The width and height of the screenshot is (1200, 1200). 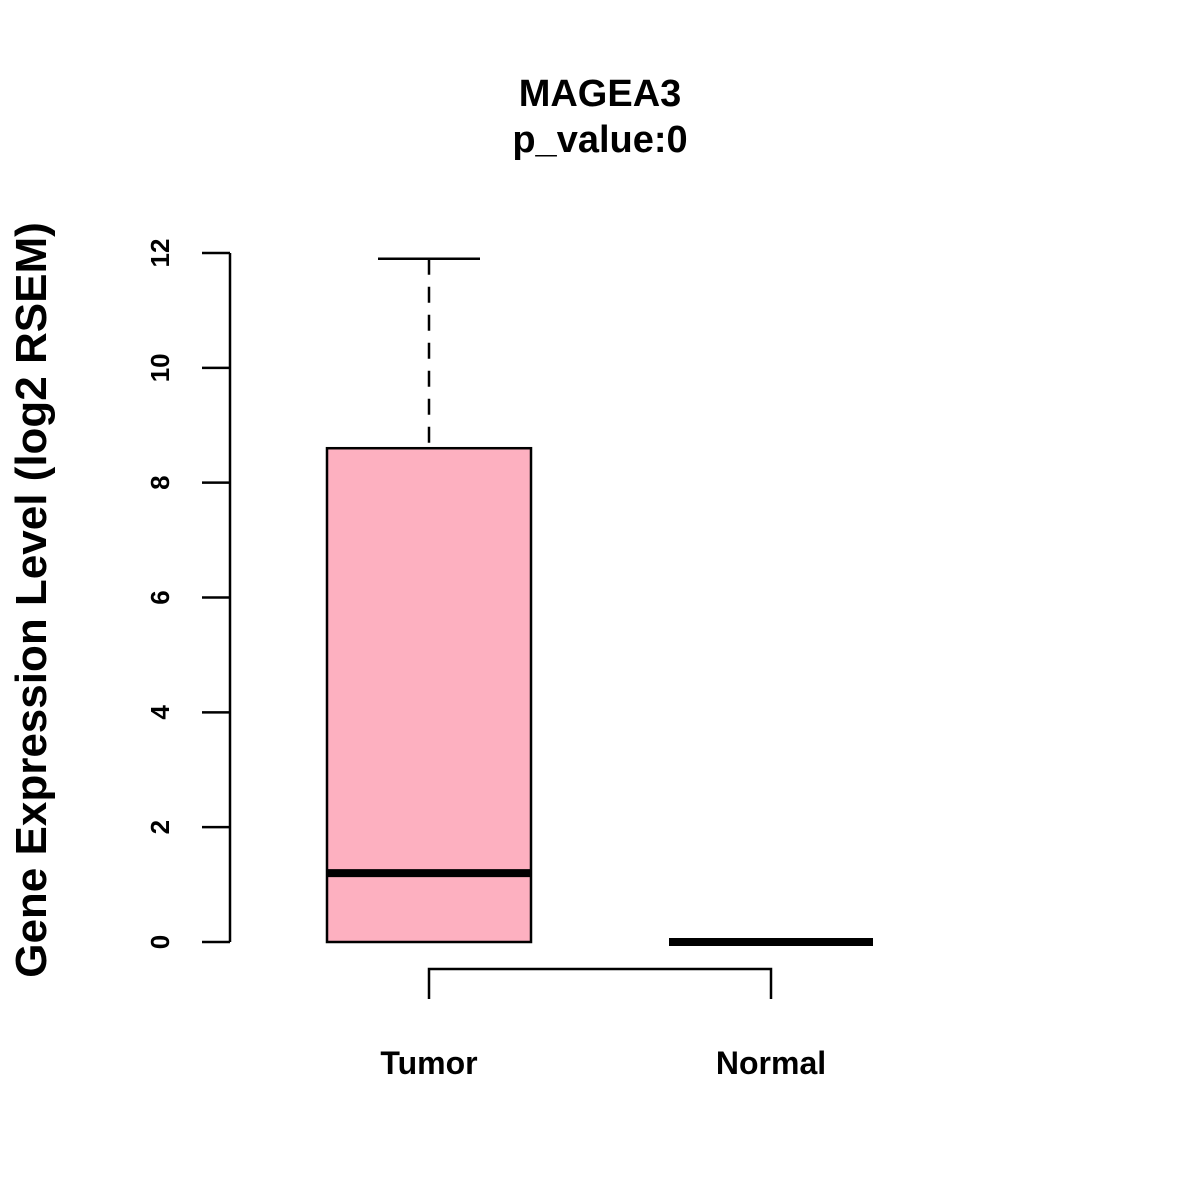 I want to click on bracket-line, so click(x=600, y=983).